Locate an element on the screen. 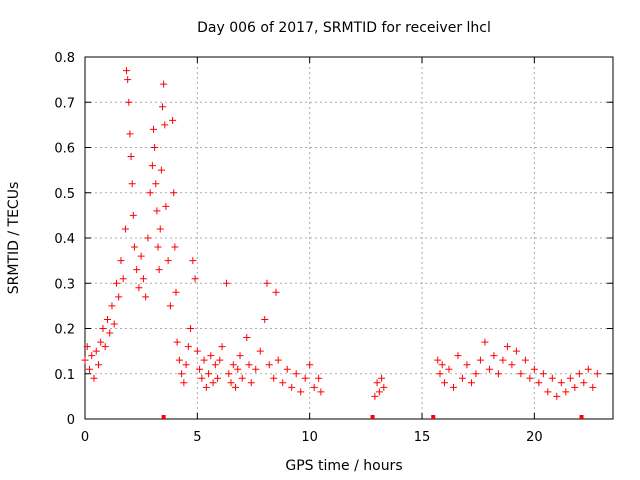 The width and height of the screenshot is (640, 480). y-tick-label: 0.5 is located at coordinates (64, 194).